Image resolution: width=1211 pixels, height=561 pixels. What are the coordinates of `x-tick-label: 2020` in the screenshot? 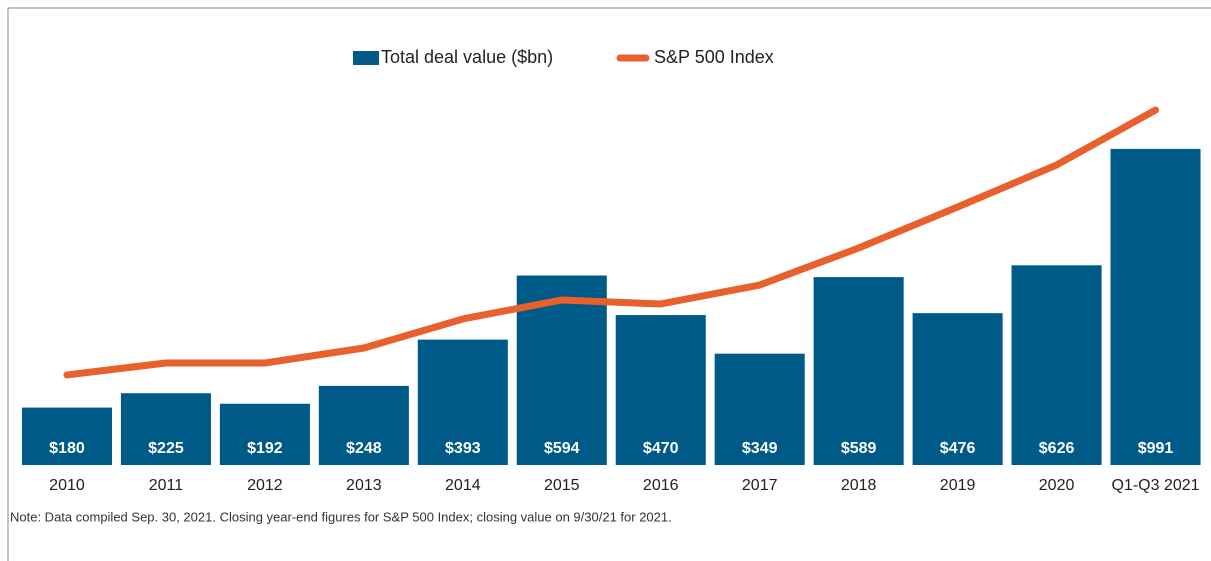 It's located at (1057, 485).